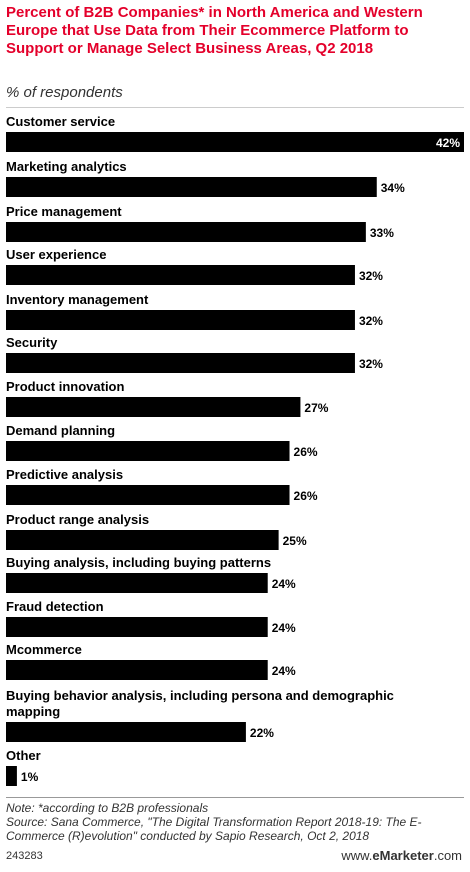 This screenshot has height=872, width=470. I want to click on category-label: User experience, so click(56, 254).